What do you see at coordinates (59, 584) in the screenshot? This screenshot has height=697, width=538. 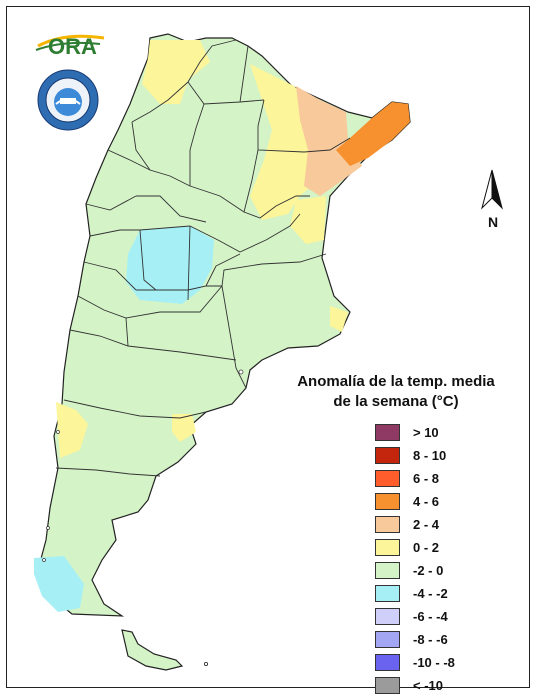 I see `zone-minus4-minus2-south` at bounding box center [59, 584].